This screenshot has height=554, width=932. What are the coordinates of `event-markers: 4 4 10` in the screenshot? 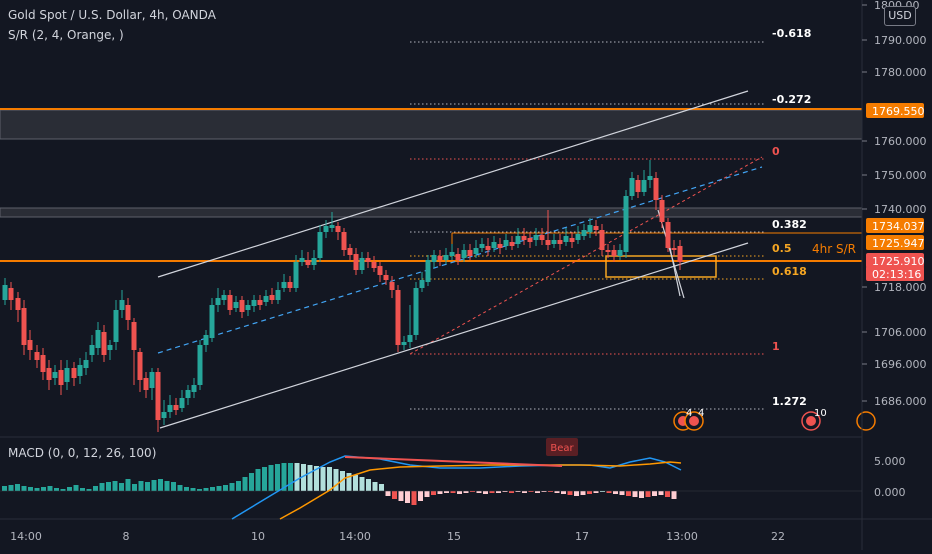 It's located at (774, 419).